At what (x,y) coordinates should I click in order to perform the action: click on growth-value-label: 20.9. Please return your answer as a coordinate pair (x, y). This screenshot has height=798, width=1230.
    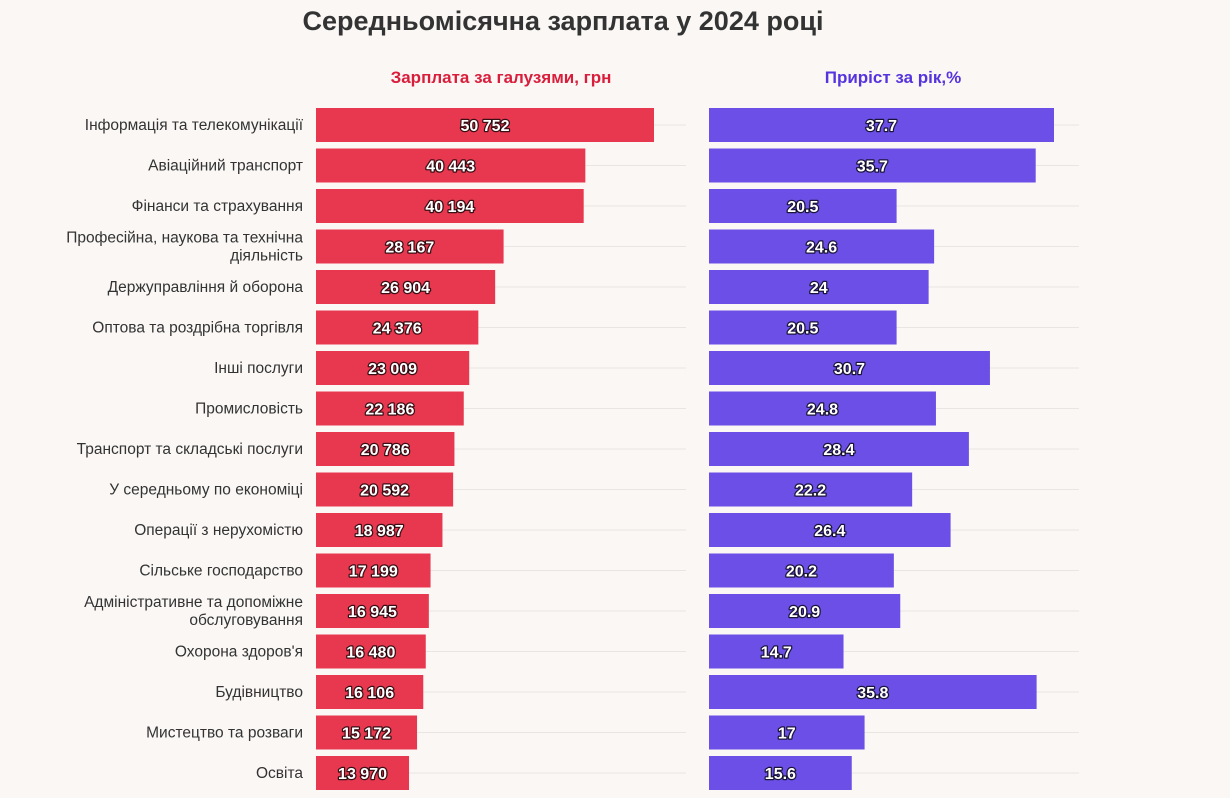
    Looking at the image, I should click on (804, 612).